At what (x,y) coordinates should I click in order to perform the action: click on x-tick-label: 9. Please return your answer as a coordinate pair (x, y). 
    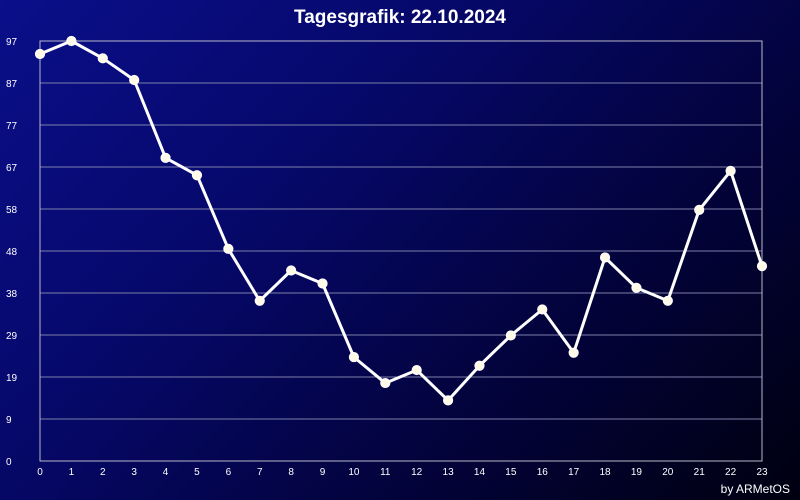
    Looking at the image, I should click on (323, 472).